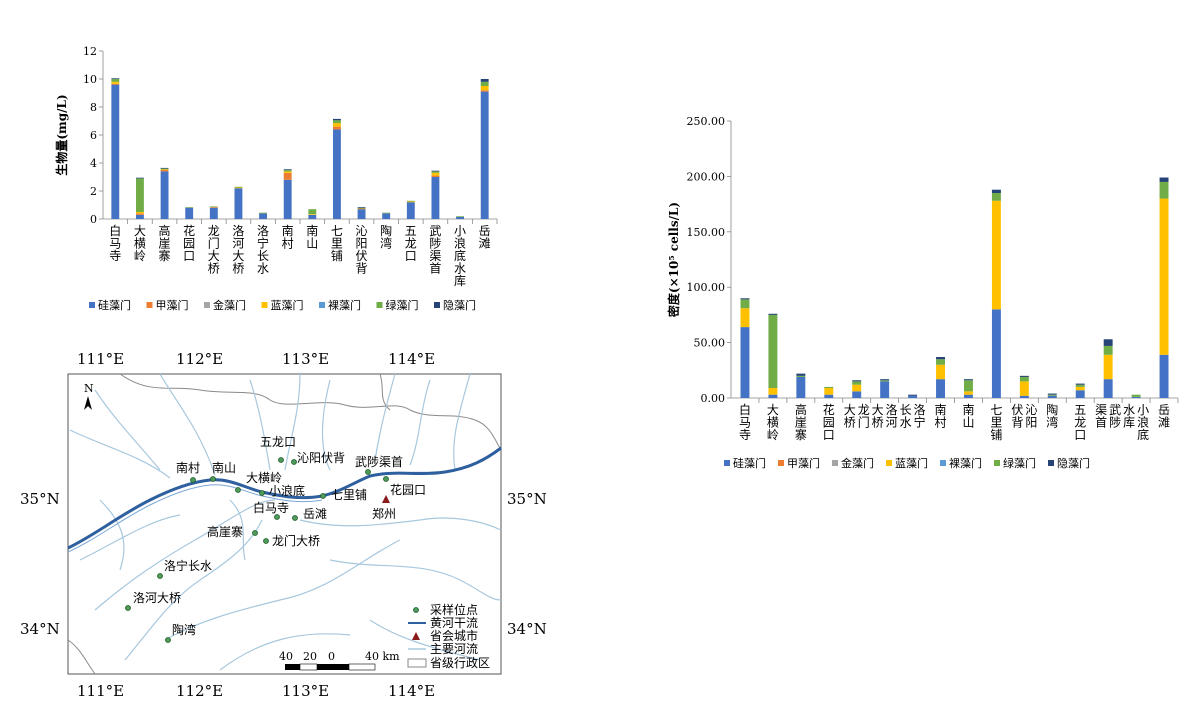 Image resolution: width=1193 pixels, height=712 pixels. What do you see at coordinates (165, 243) in the screenshot?
I see `biomass-category-label: 高崖寨` at bounding box center [165, 243].